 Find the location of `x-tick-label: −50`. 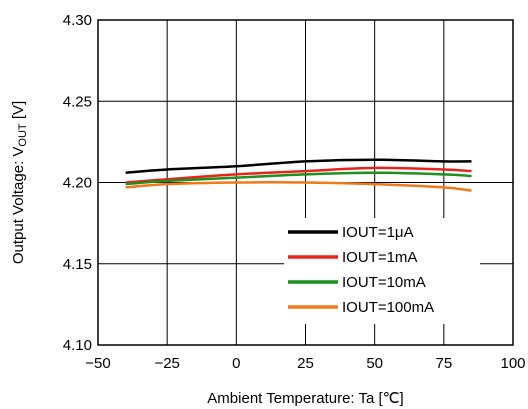

x-tick-label: −50 is located at coordinates (97, 363).